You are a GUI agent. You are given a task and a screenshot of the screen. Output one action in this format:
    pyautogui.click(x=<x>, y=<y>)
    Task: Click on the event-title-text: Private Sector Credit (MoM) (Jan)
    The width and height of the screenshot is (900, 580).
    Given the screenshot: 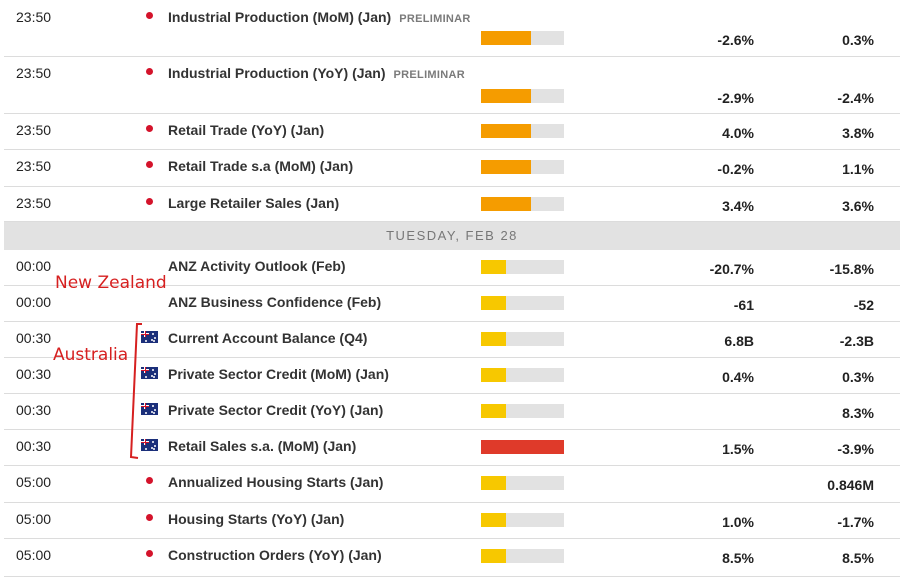 What is the action you would take?
    pyautogui.click(x=278, y=374)
    